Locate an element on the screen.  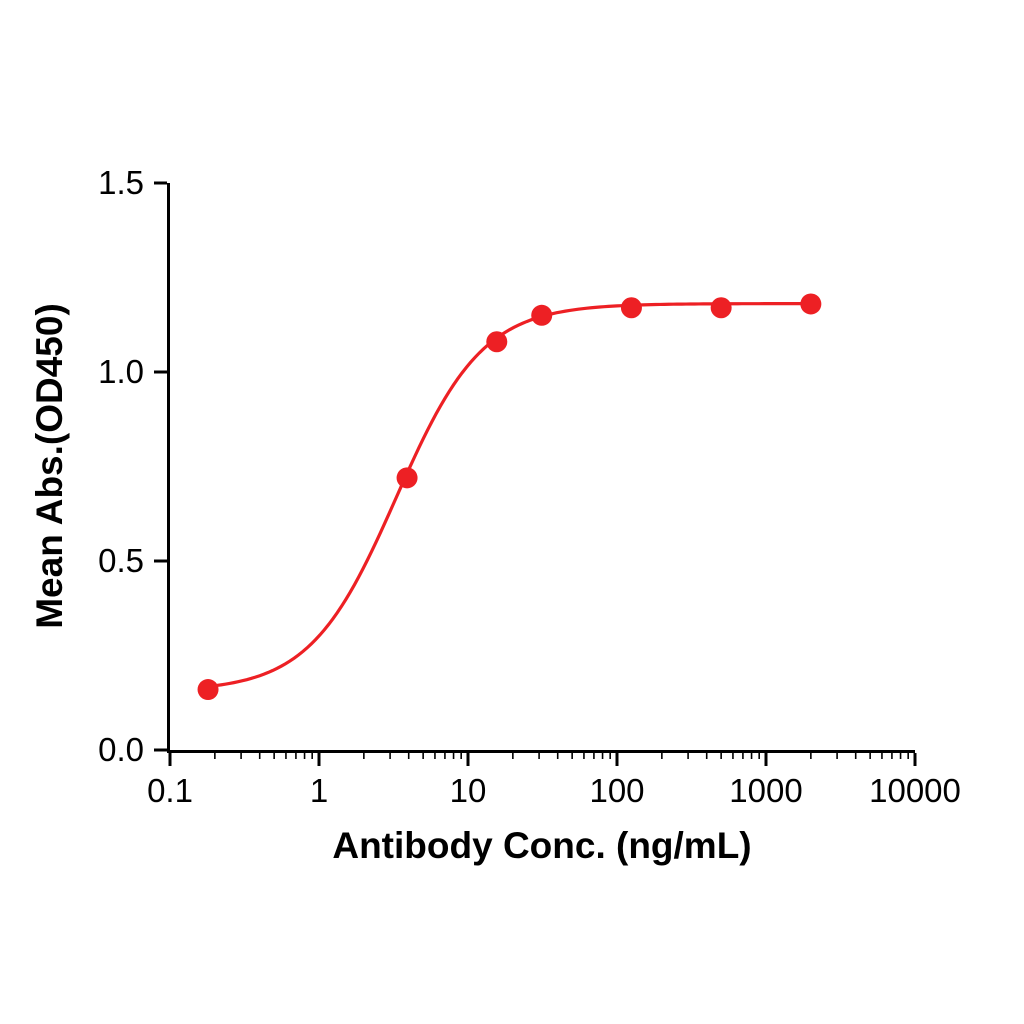
y-tick-label: 1.0 is located at coordinates (121, 371).